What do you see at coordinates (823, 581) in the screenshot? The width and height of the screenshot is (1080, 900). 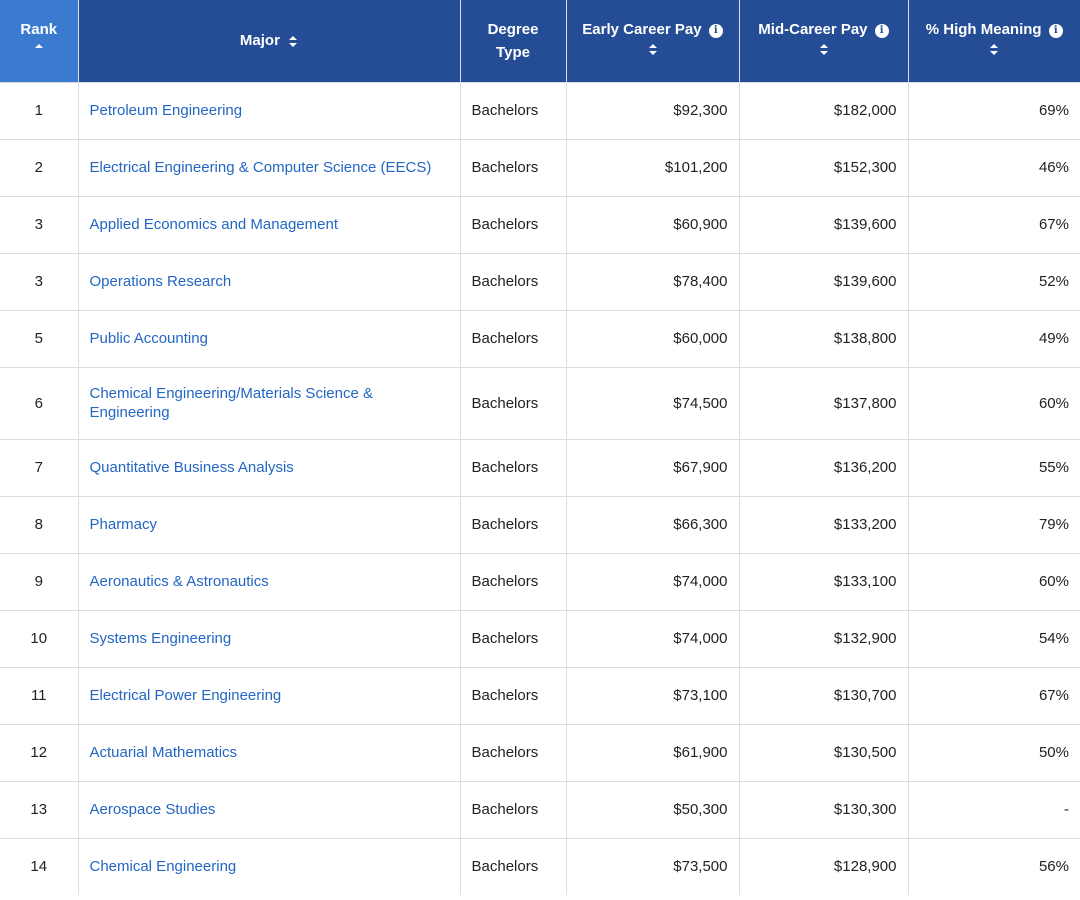 I see `mid-pay-cell: $133,100` at bounding box center [823, 581].